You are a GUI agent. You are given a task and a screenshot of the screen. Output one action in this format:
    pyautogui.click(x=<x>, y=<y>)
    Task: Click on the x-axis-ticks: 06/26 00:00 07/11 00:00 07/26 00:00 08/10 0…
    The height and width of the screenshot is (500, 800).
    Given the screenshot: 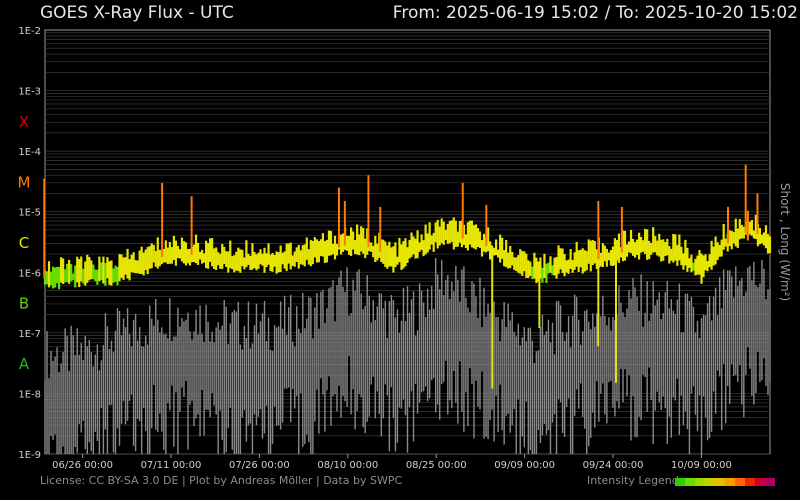 What is the action you would take?
    pyautogui.click(x=392, y=462)
    